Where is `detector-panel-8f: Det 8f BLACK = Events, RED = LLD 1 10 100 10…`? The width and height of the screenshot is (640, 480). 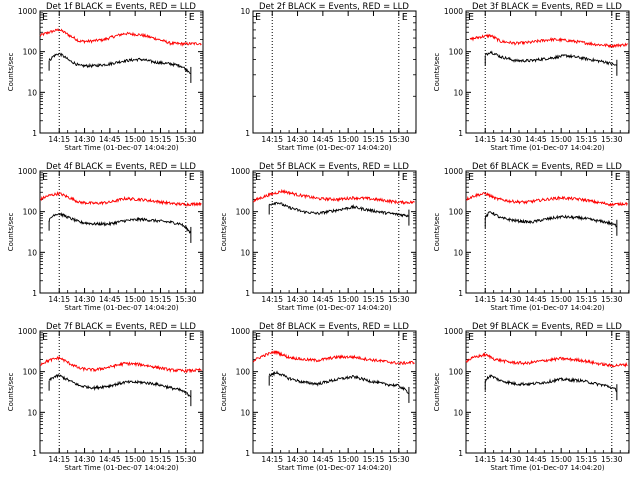 detector-panel-8f: Det 8f BLACK = Events, RED = LLD 1 10 100 10… is located at coordinates (318, 397).